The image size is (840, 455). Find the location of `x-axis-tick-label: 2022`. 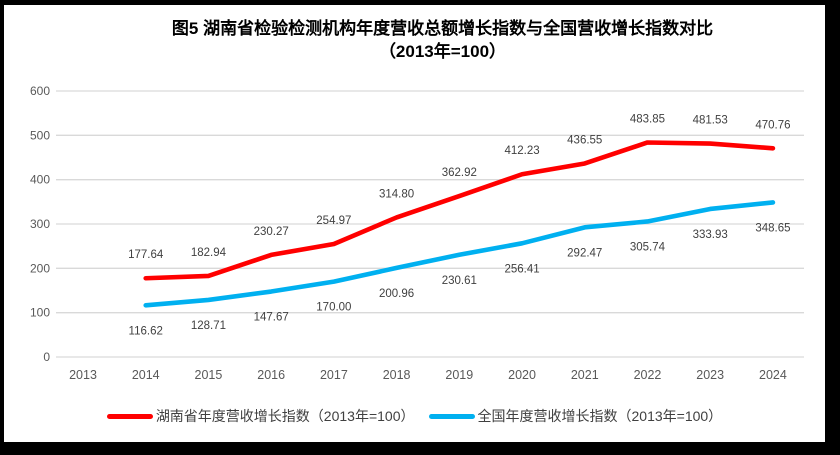

x-axis-tick-label: 2022 is located at coordinates (648, 375).